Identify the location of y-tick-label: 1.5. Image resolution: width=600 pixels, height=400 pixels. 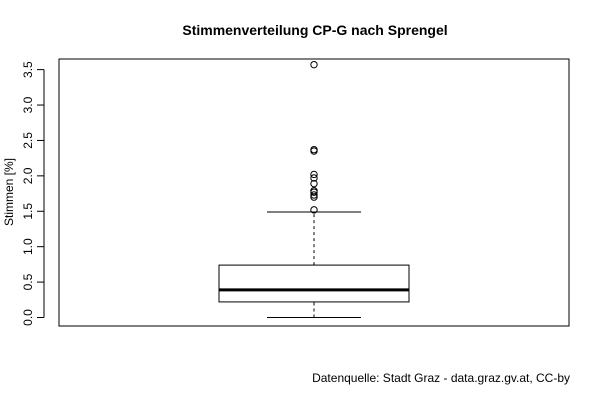
(28, 211).